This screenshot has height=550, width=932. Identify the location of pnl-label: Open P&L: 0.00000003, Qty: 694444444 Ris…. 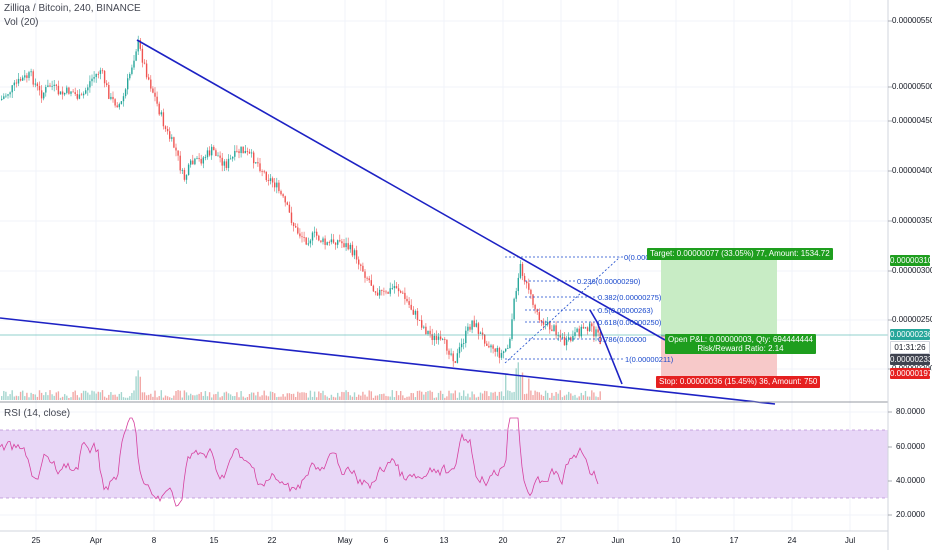
(741, 344).